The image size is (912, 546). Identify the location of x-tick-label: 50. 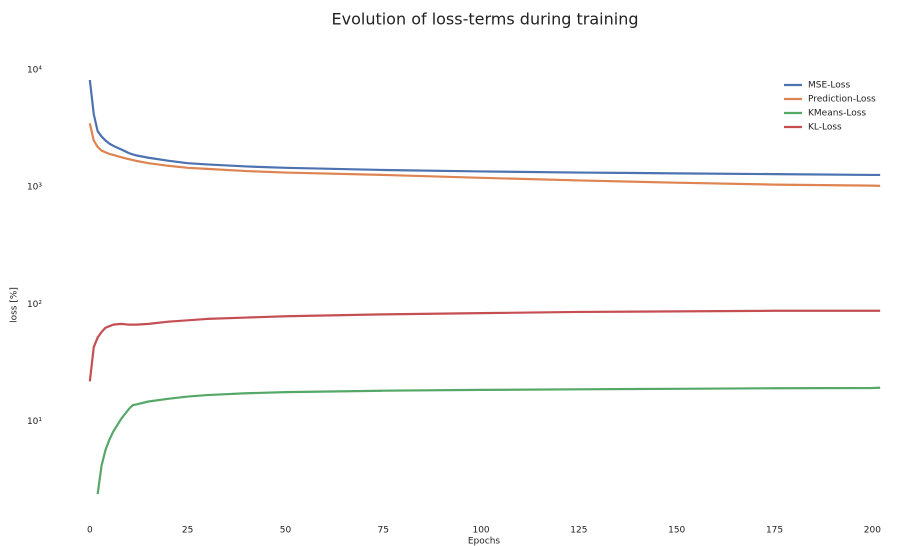
(286, 531).